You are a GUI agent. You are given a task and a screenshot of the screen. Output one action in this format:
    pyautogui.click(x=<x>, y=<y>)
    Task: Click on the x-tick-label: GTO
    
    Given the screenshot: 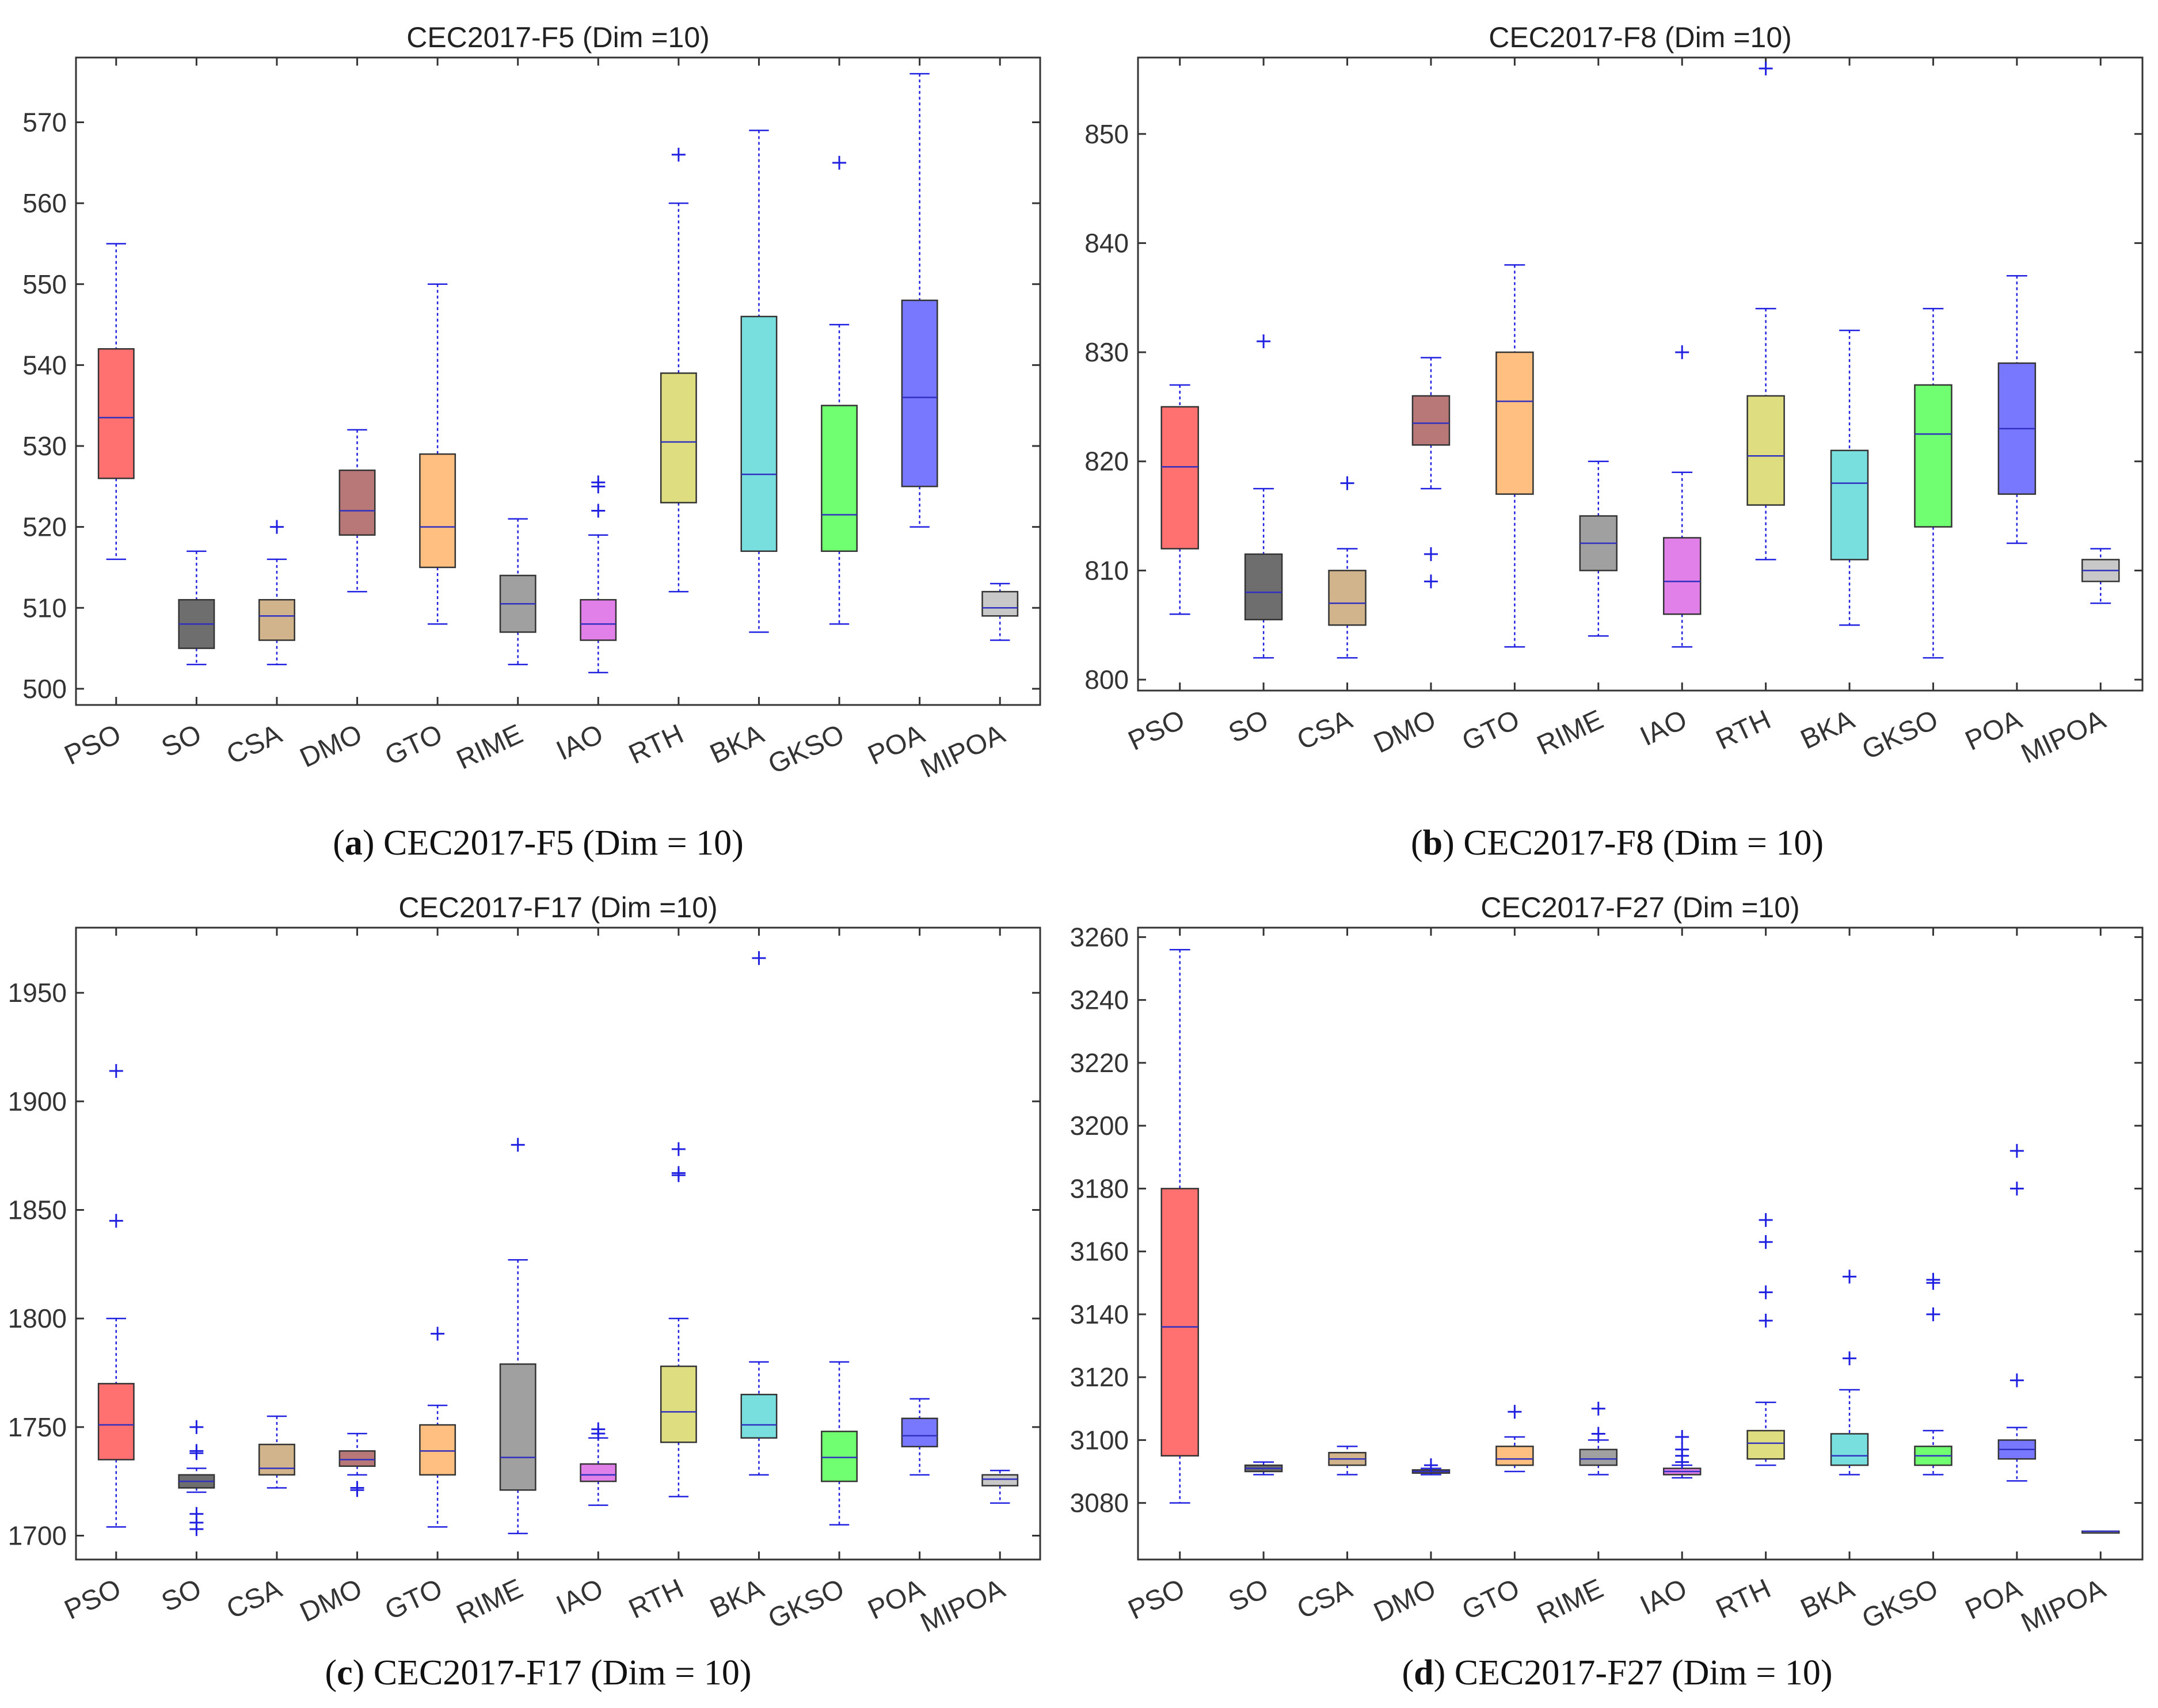 What is the action you would take?
    pyautogui.click(x=1490, y=730)
    